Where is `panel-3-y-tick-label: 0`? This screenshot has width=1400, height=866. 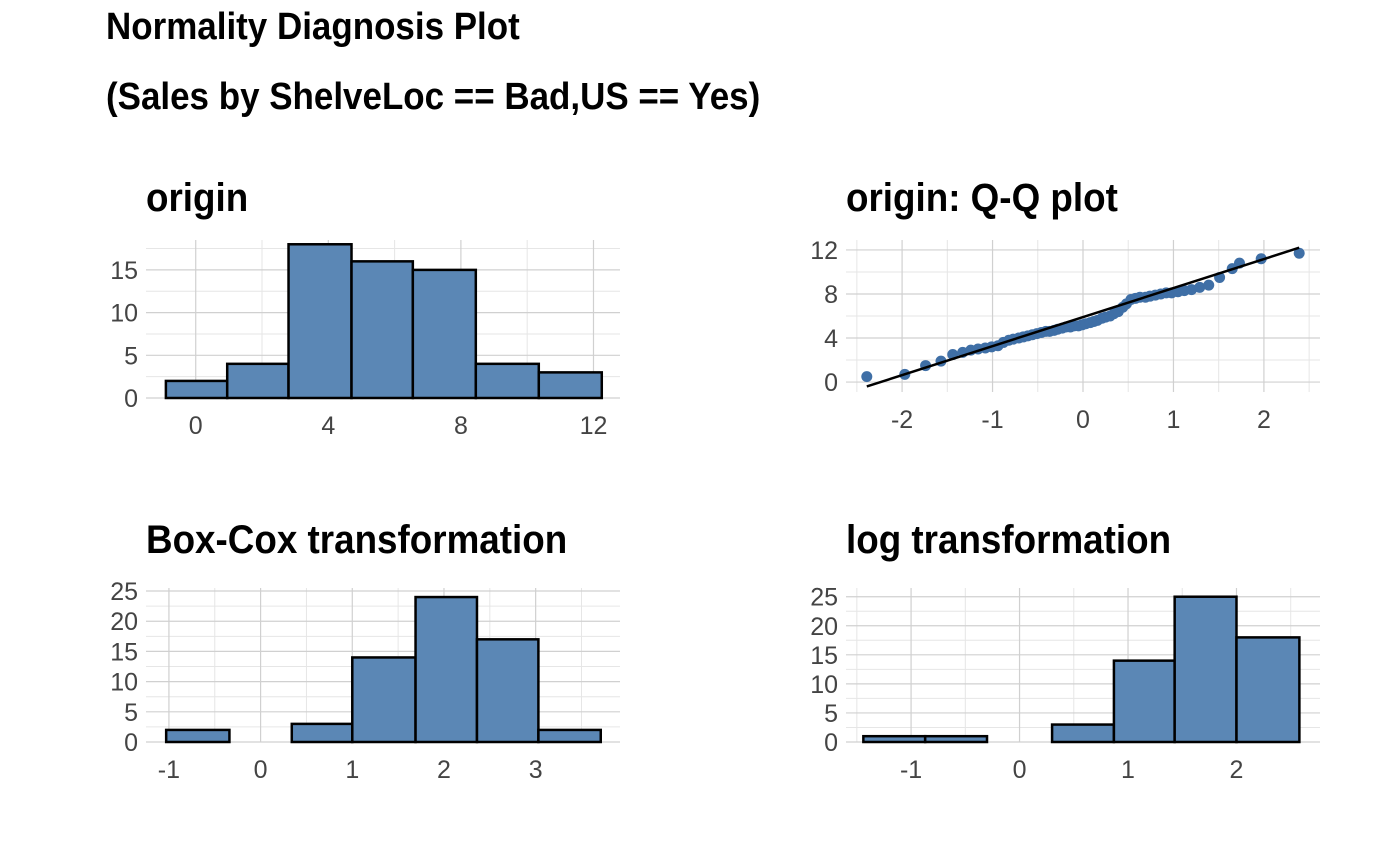
panel-3-y-tick-label: 0 is located at coordinates (131, 743).